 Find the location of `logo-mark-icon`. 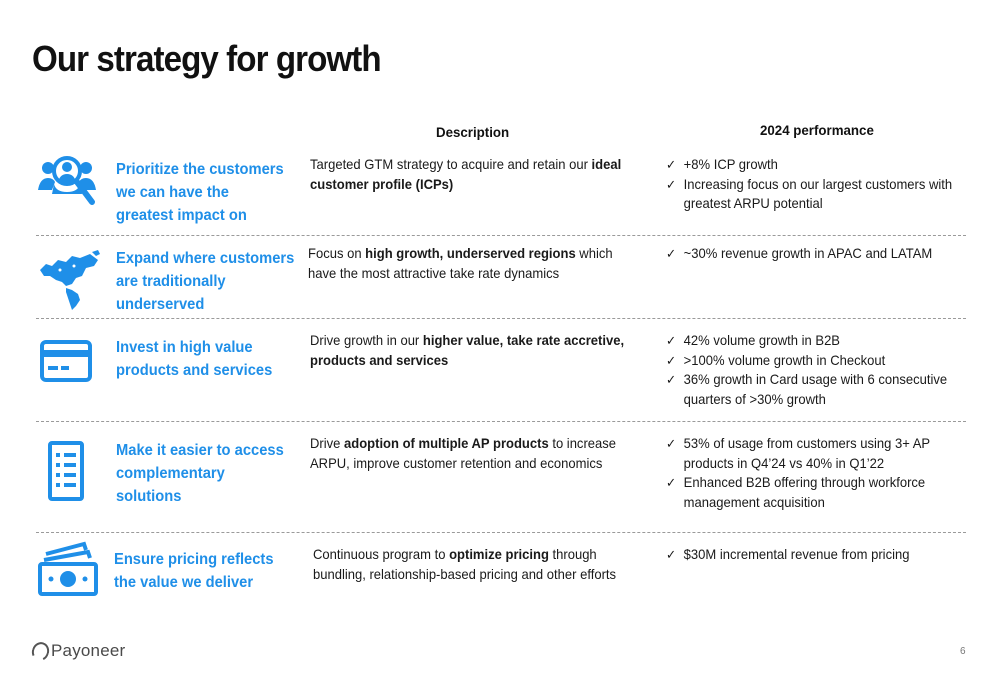

logo-mark-icon is located at coordinates (40, 651).